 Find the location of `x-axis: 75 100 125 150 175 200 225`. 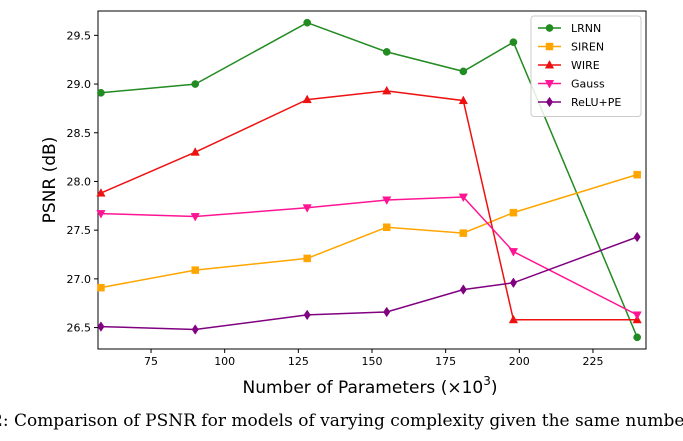

x-axis: 75 100 125 150 175 200 225 is located at coordinates (373, 358).